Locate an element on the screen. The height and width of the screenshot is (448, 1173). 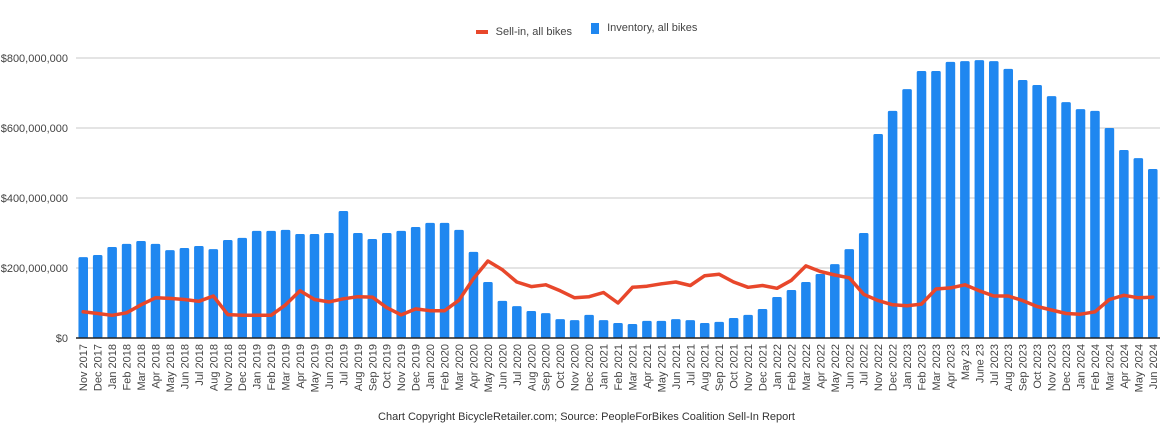
legend-item-sell-in: Sell-in, all bikes is located at coordinates (523, 32).